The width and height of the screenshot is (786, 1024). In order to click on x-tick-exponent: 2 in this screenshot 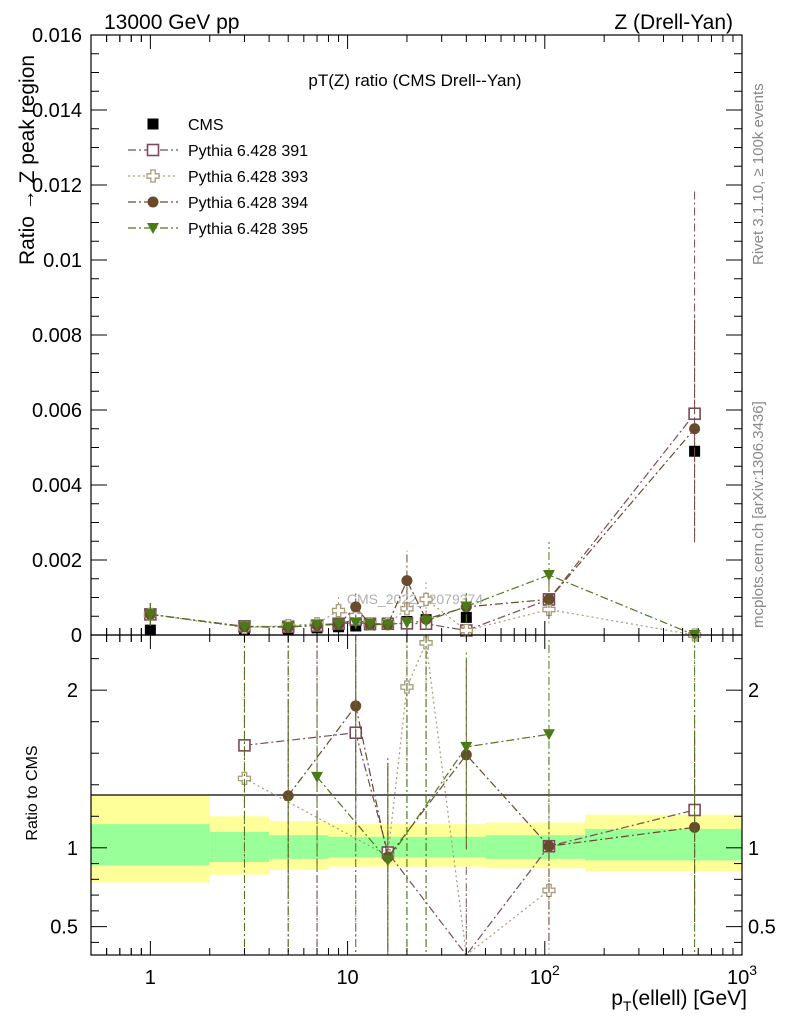, I will do `click(556, 970)`.